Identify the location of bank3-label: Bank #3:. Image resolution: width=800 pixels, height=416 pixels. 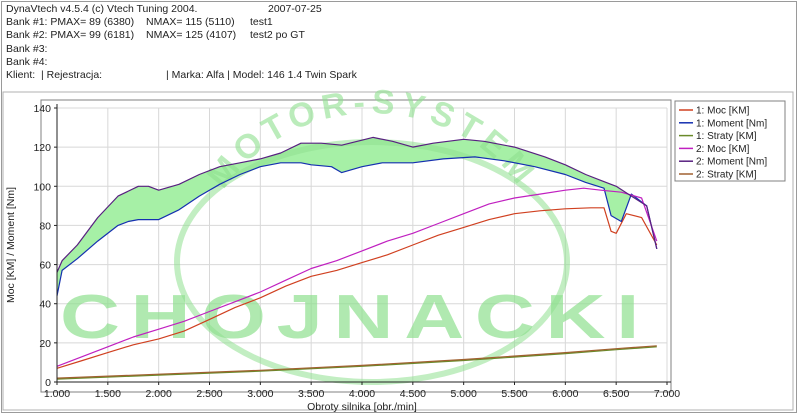
(27, 48).